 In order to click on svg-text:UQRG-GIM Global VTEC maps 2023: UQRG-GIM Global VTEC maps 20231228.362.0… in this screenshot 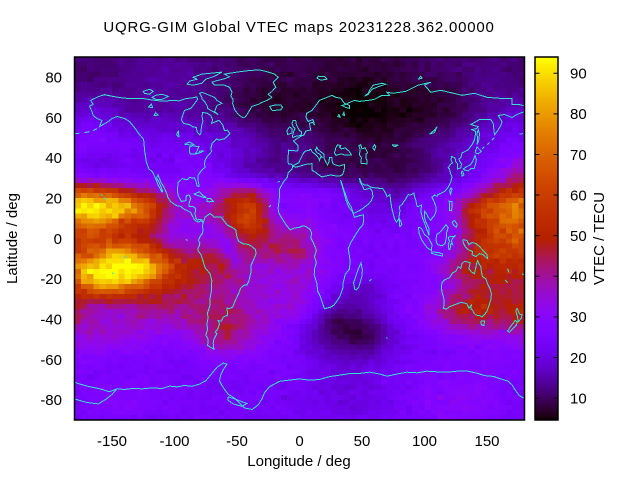, I will do `click(298, 27)`.